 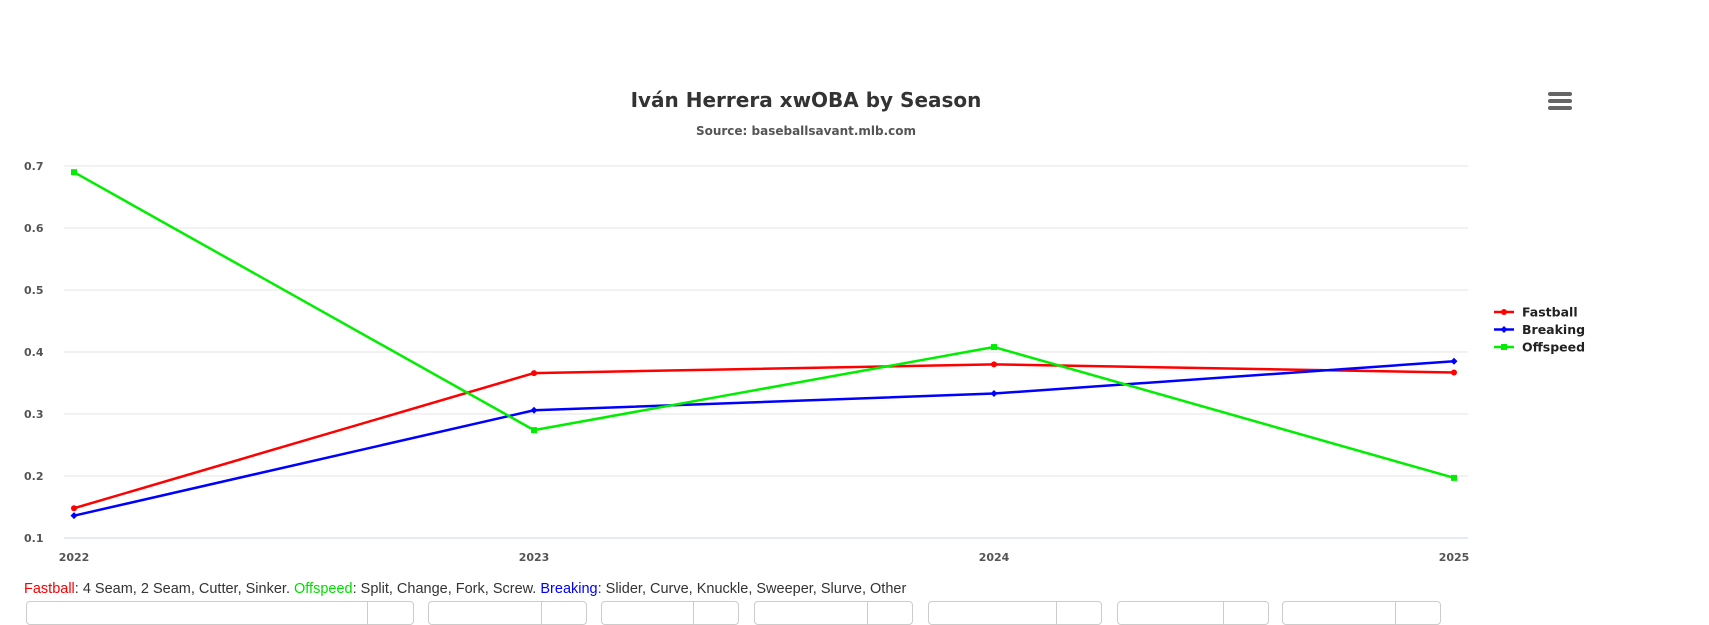 I want to click on legend-item-breaking: Breaking, so click(x=1539, y=329).